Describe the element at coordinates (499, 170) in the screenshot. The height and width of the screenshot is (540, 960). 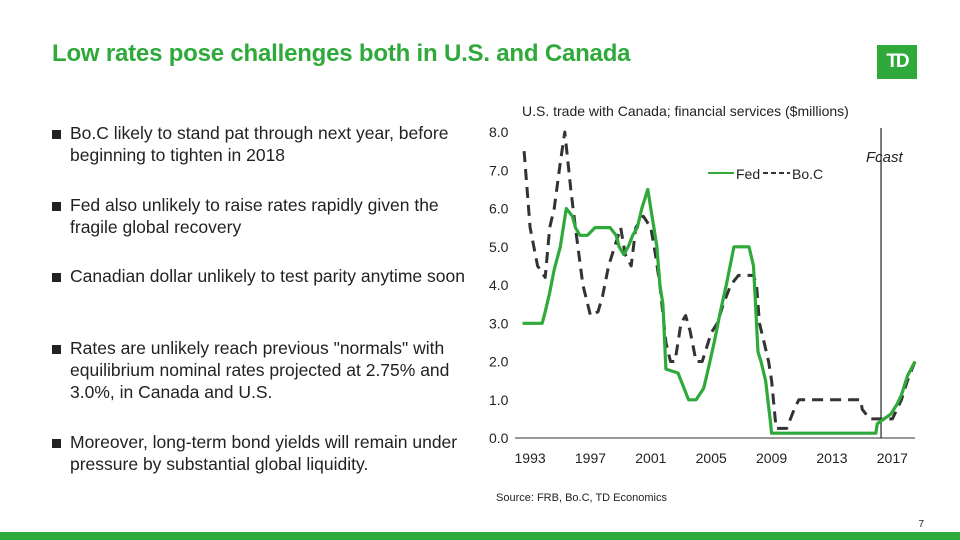
I see `y-tick-label: 7.0` at that location.